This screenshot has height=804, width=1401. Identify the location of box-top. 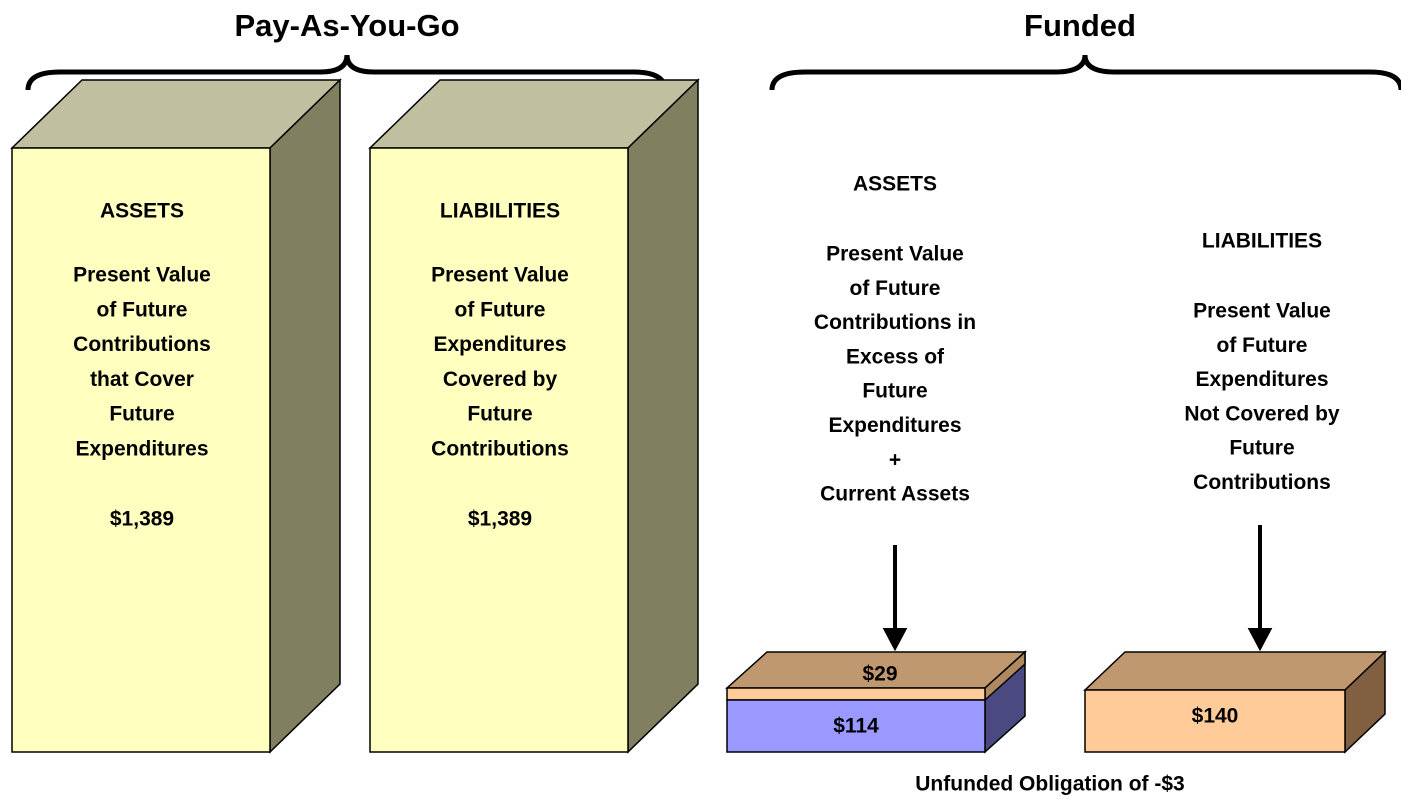
(1235, 671).